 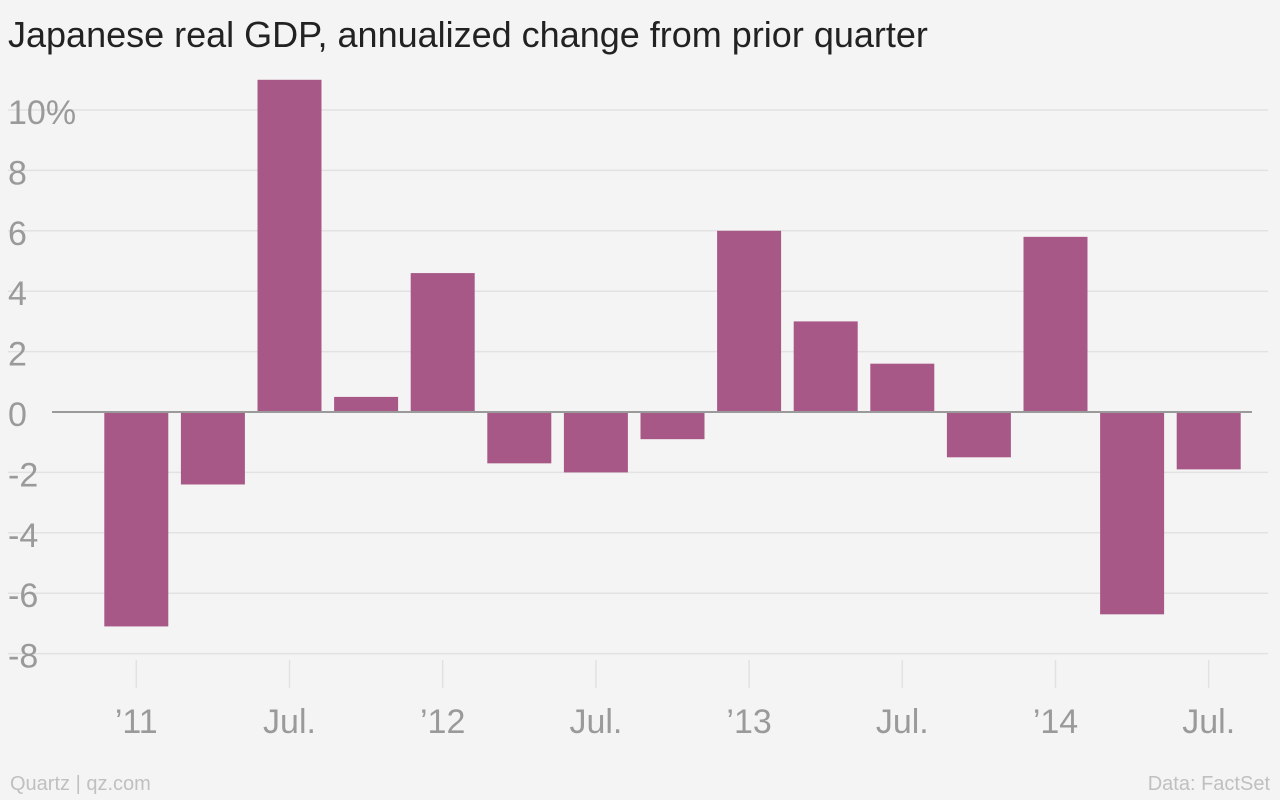 I want to click on y-tick-label: 6, so click(x=17, y=234).